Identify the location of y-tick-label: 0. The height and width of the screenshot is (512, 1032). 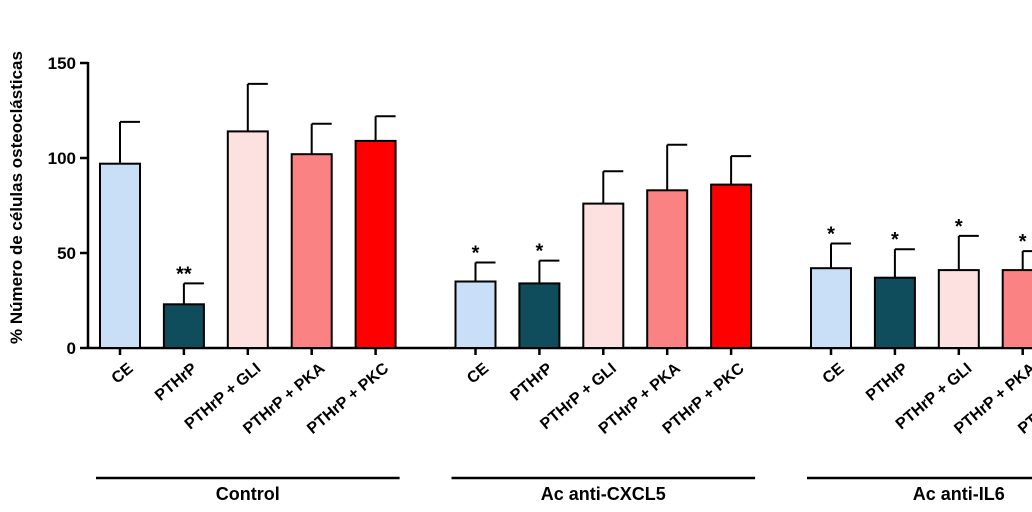
(71, 348).